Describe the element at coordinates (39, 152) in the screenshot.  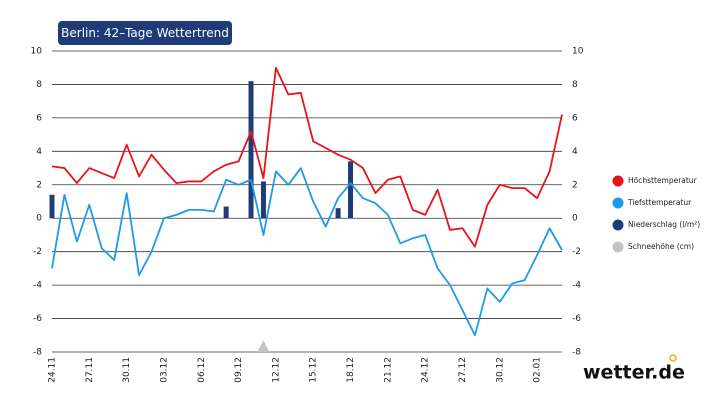
I see `y-tick-label: 4` at that location.